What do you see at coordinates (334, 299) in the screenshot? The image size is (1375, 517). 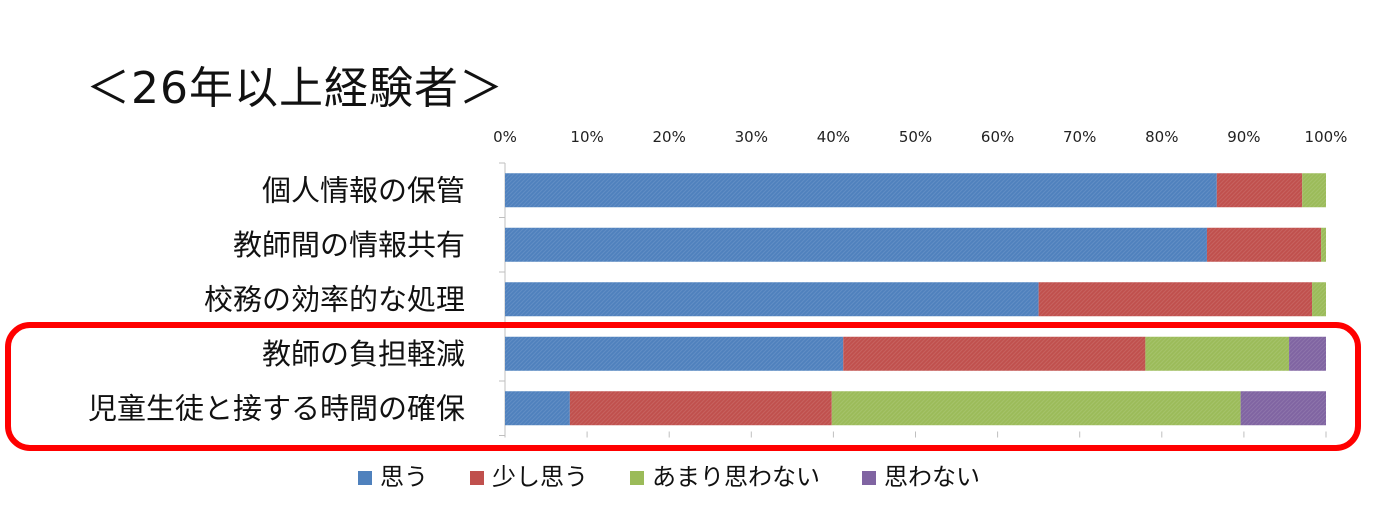 I see `category-label: 校務の効率的な処理` at bounding box center [334, 299].